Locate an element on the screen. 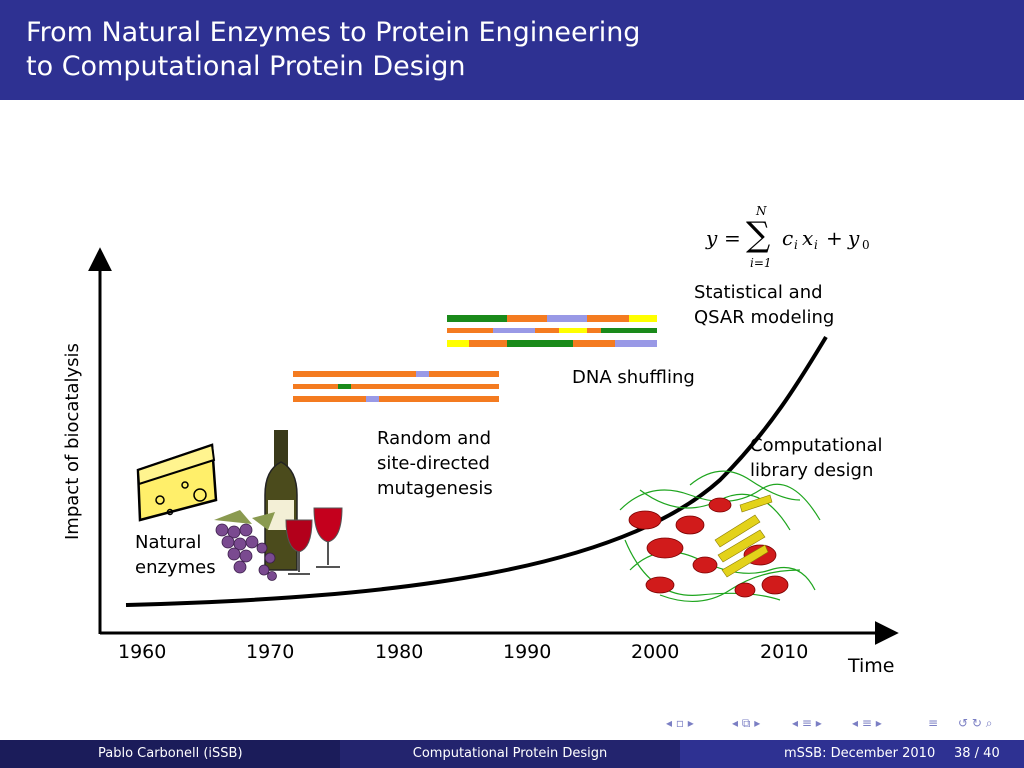 The width and height of the screenshot is (1024, 768). shuffling-line-1: DNA shuffling is located at coordinates (633, 377).